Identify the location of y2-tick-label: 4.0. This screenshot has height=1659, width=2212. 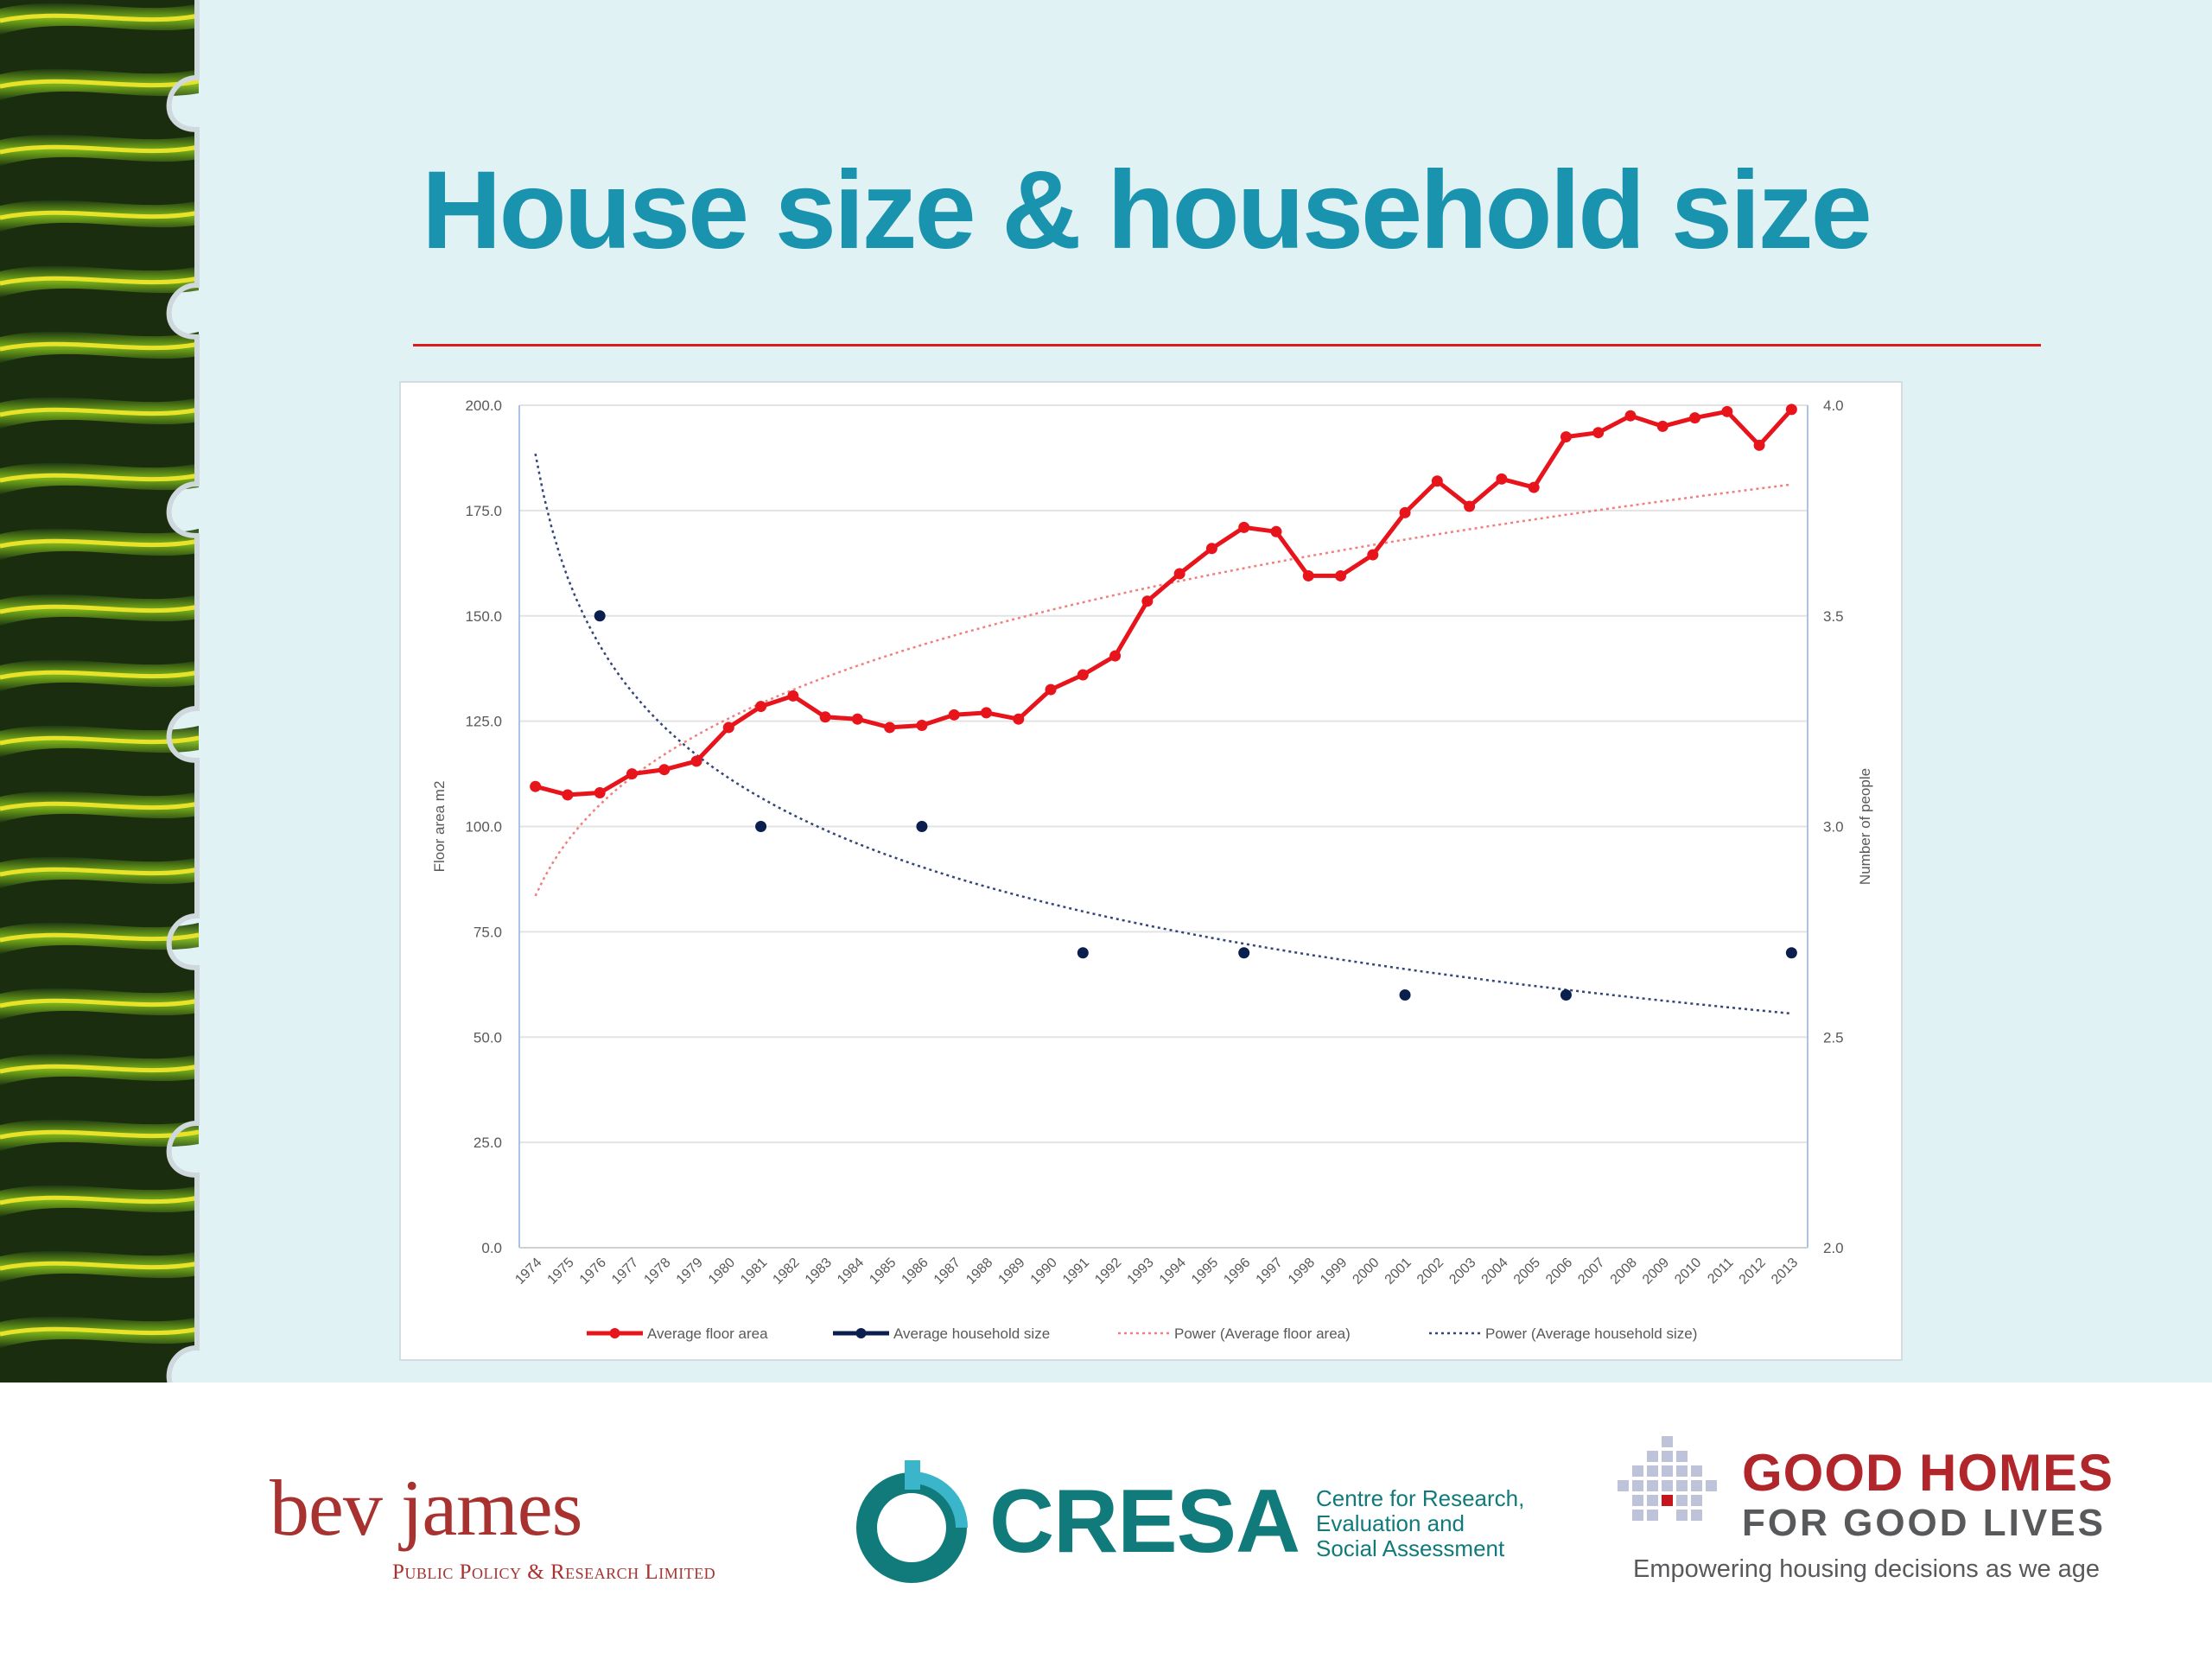
(1833, 405).